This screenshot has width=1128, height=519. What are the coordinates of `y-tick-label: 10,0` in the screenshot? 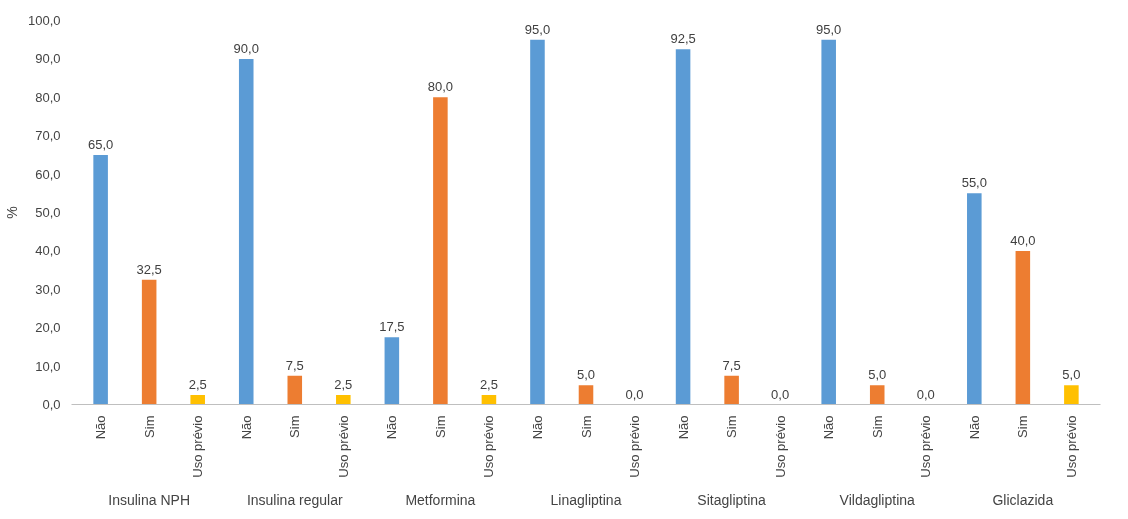 It's located at (48, 366).